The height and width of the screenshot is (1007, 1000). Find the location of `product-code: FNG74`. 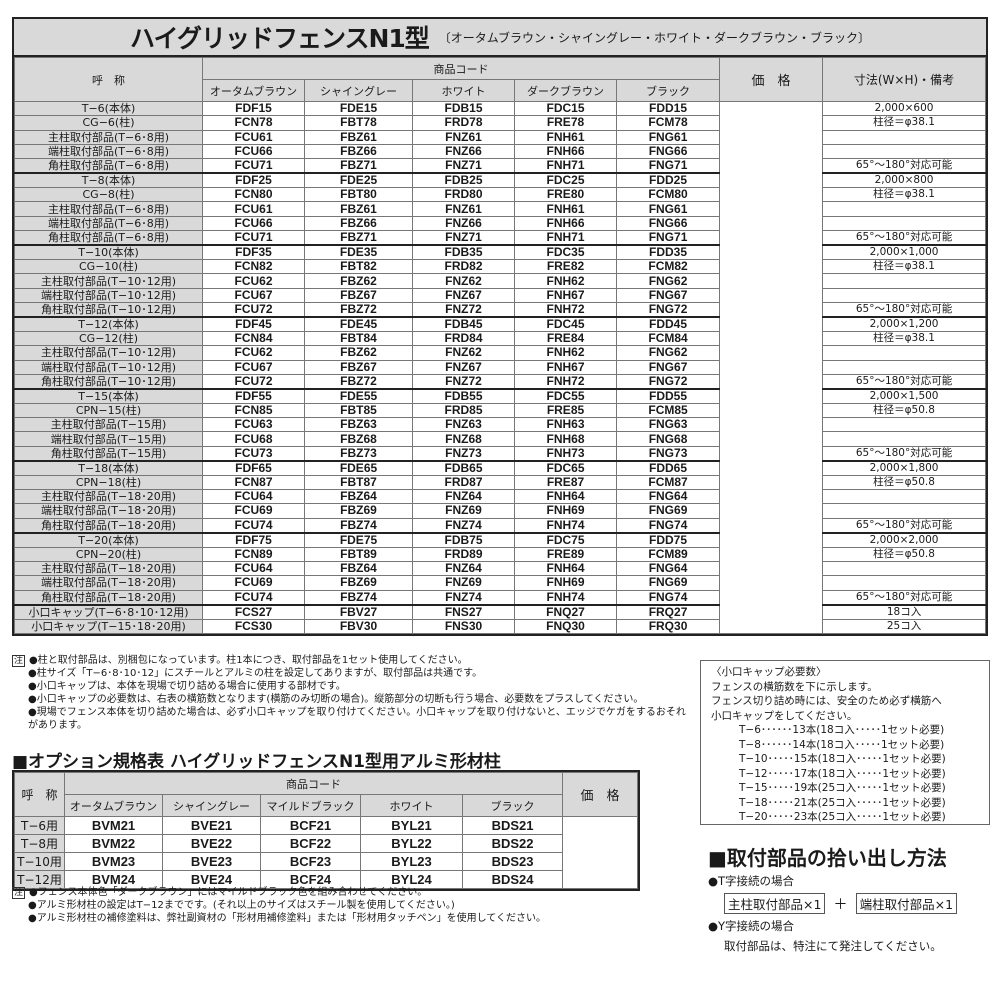

product-code: FNG74 is located at coordinates (668, 597).